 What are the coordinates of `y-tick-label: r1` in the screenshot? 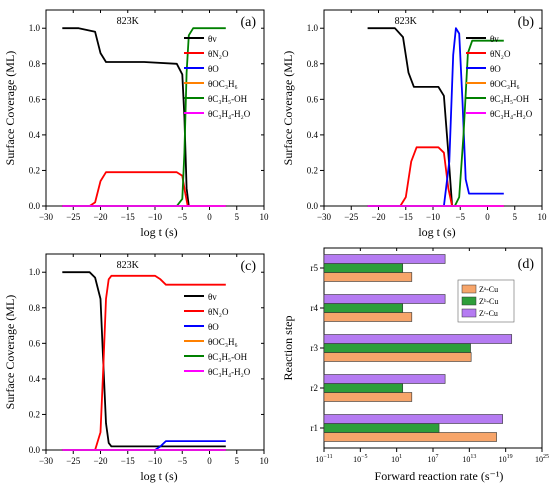 It's located at (315, 428).